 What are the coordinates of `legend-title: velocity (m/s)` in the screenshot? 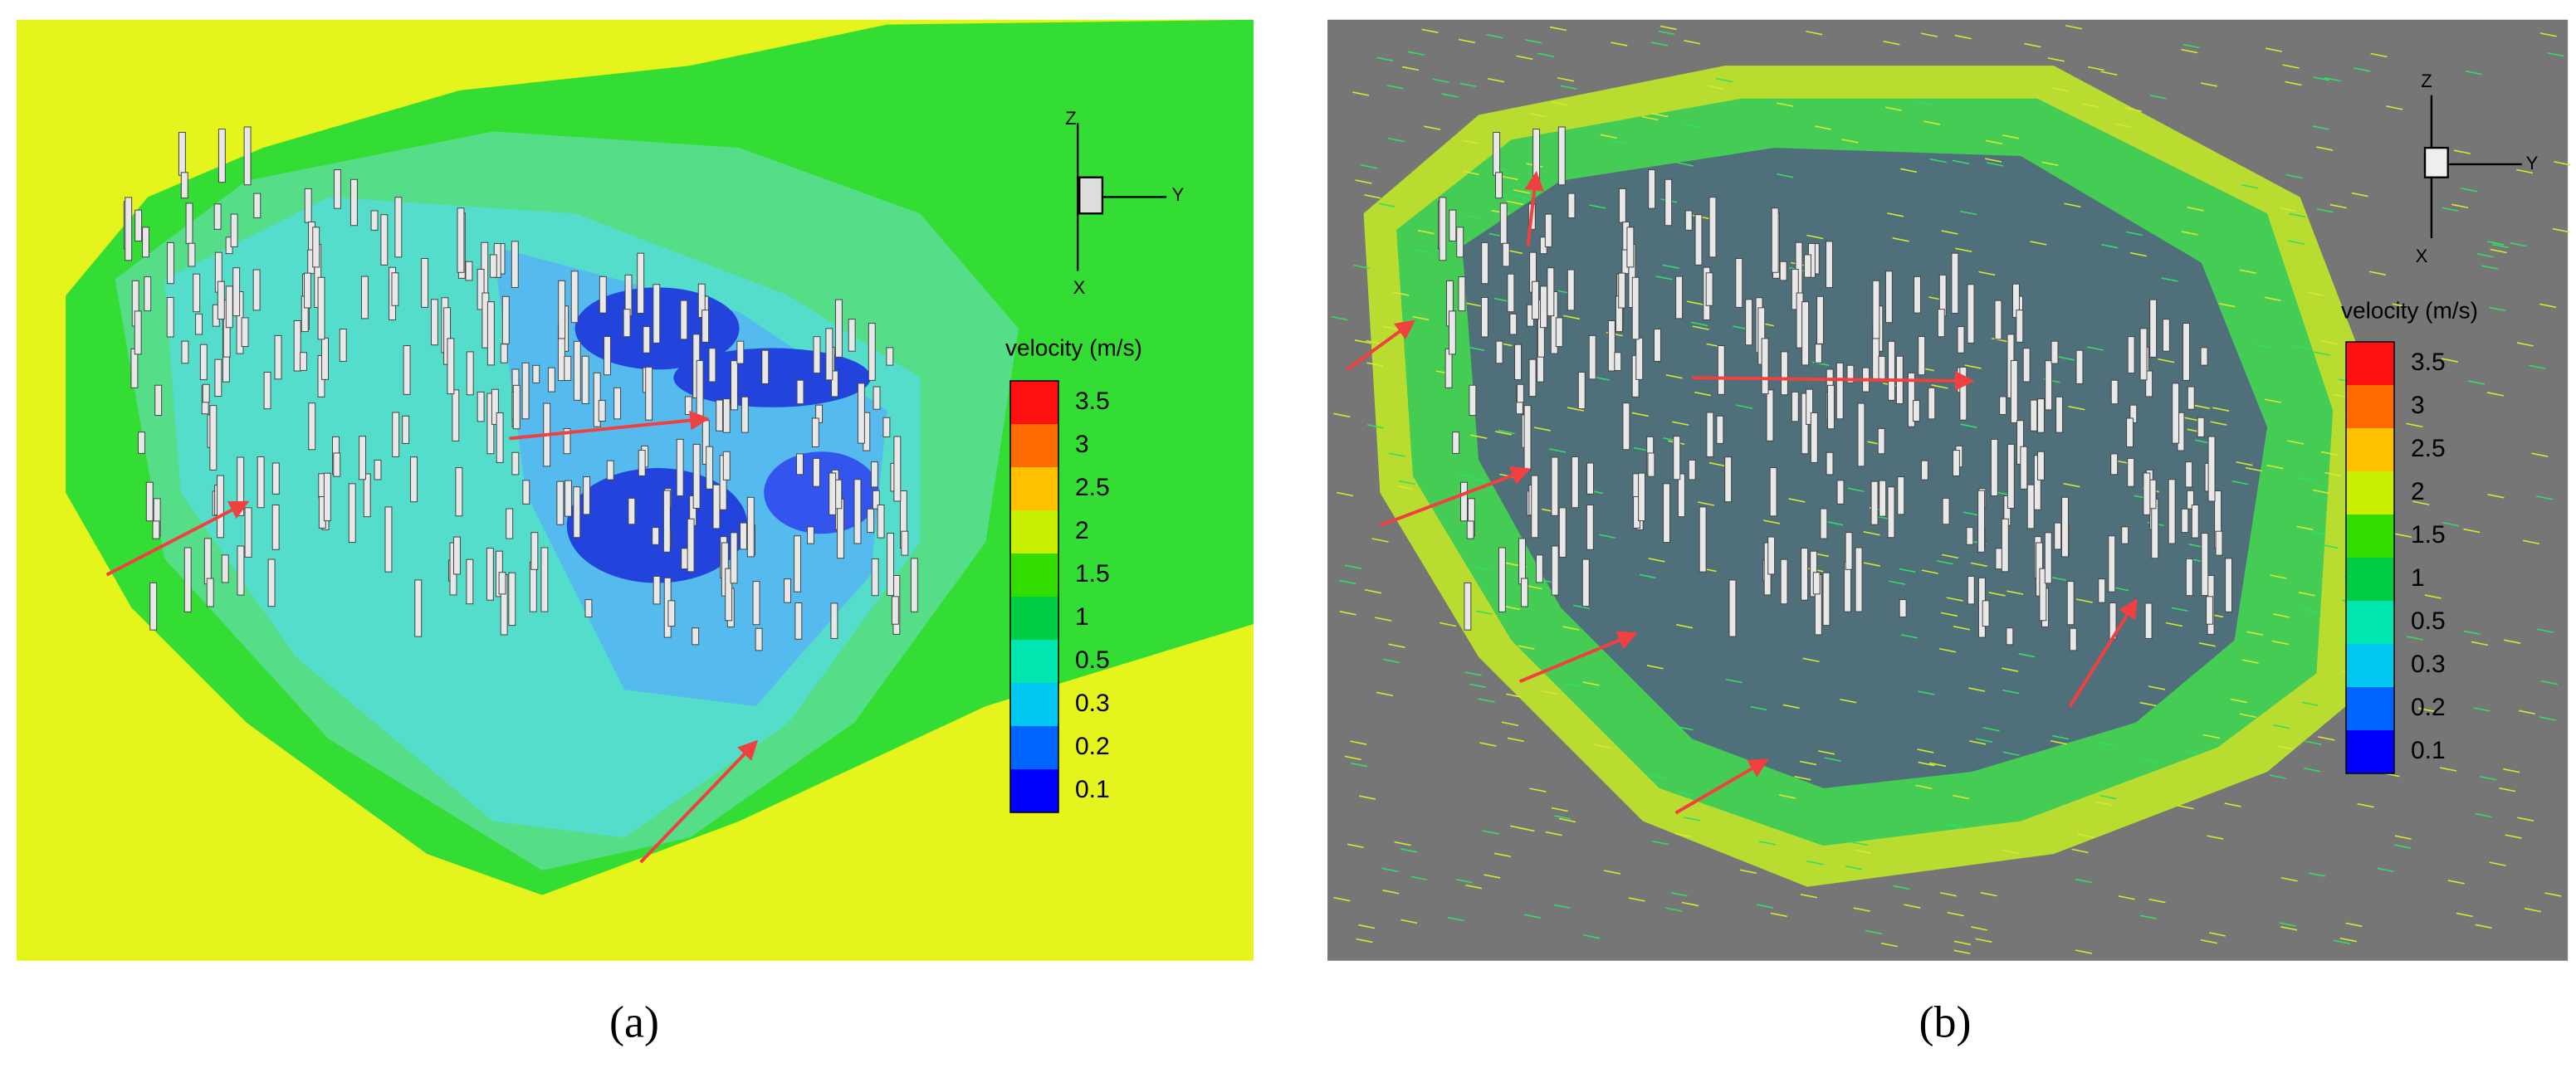 It's located at (1073, 347).